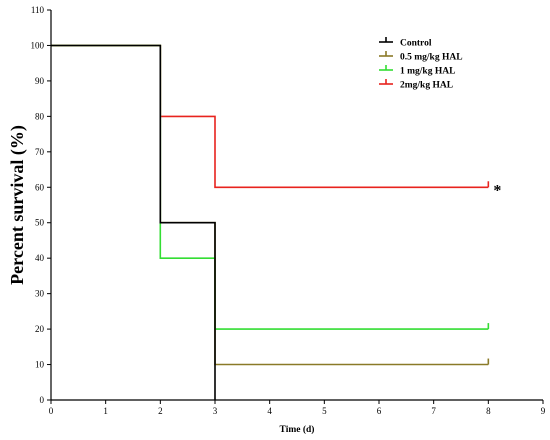 This screenshot has height=440, width=550. What do you see at coordinates (40, 152) in the screenshot?
I see `y-tick-label: 70` at bounding box center [40, 152].